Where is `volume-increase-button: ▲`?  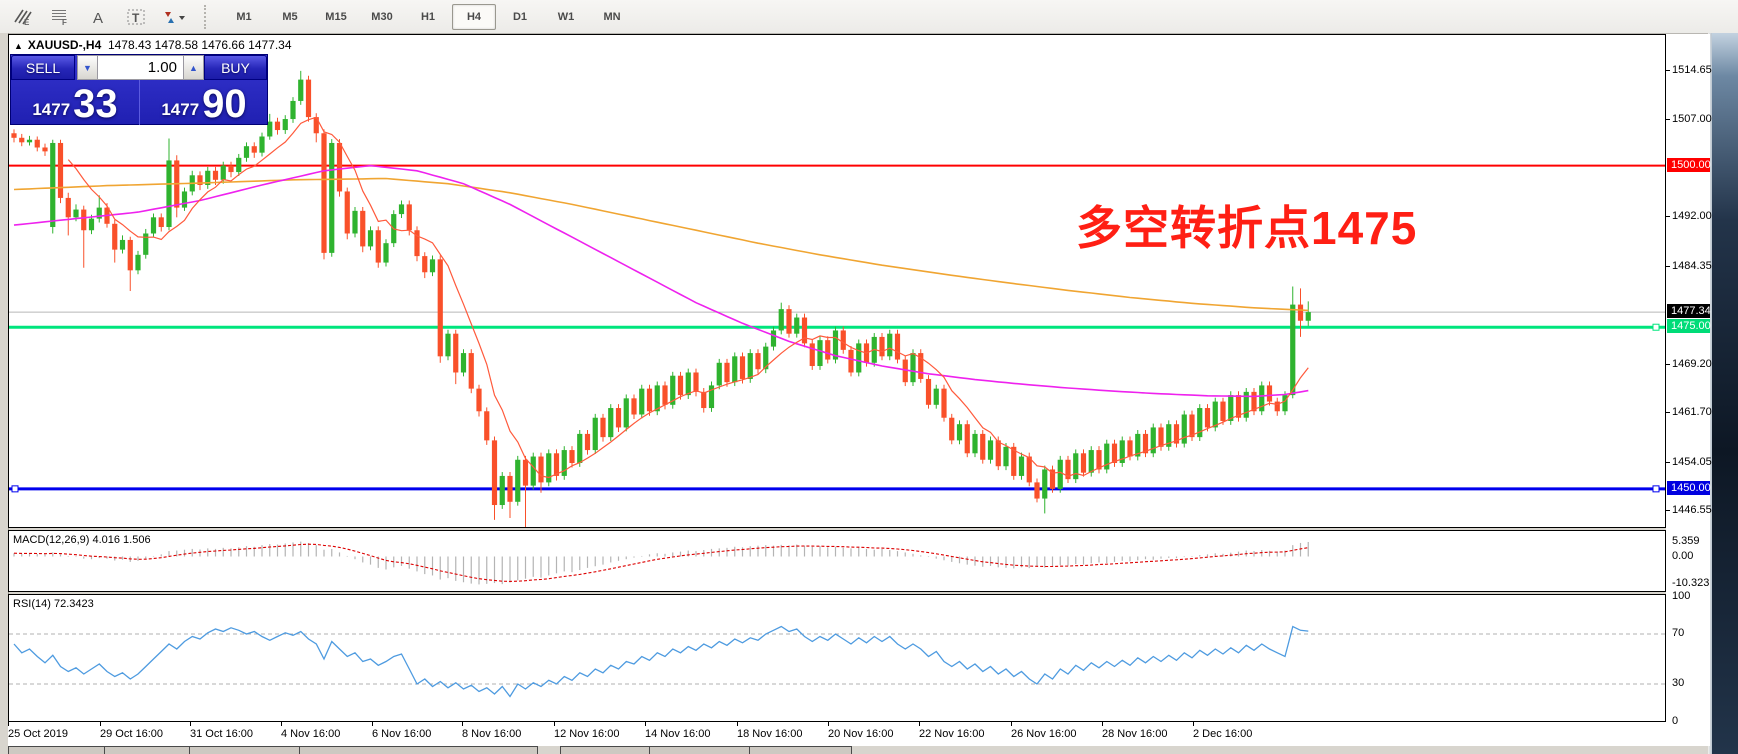
volume-increase-button: ▲ is located at coordinates (193, 67).